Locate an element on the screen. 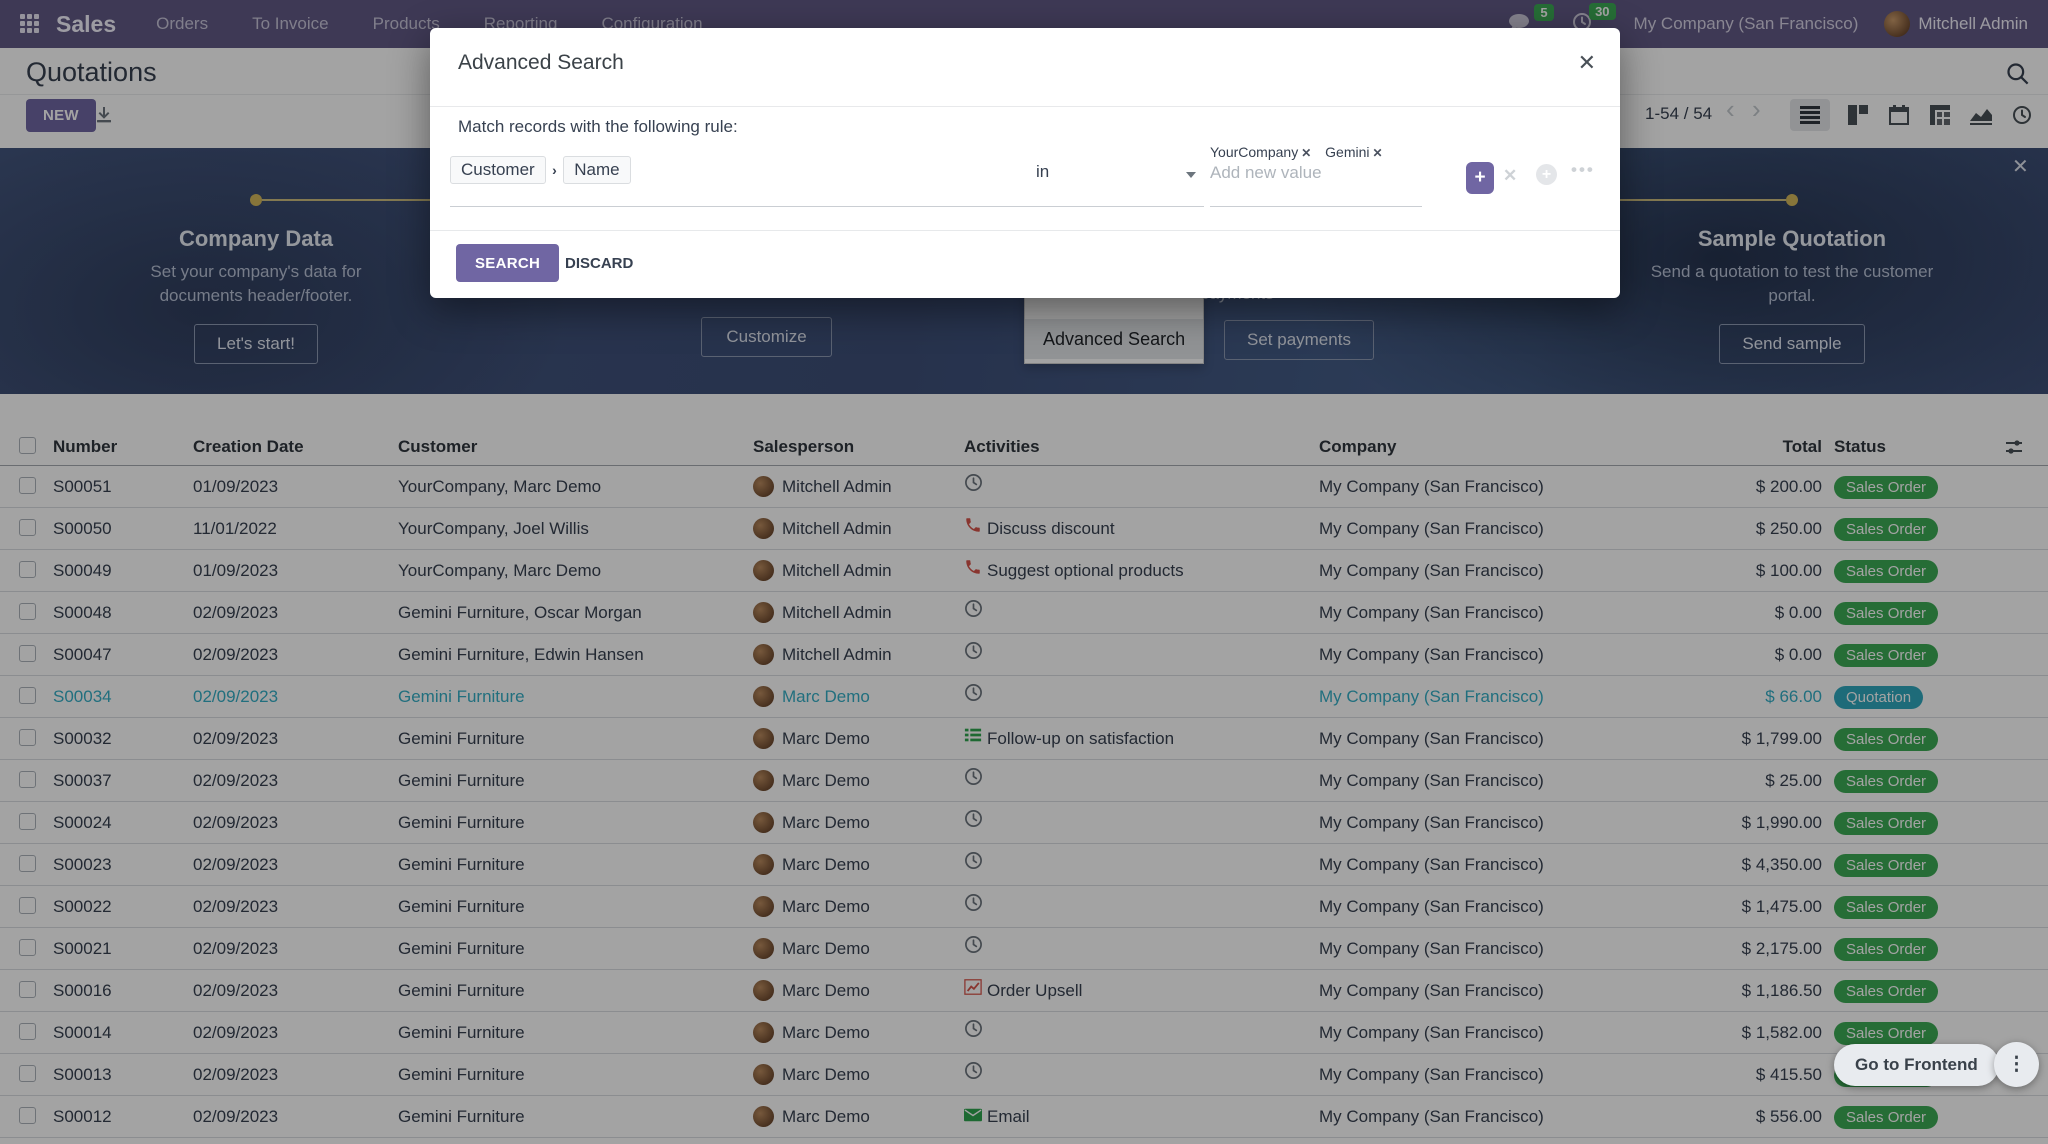 Image resolution: width=2048 pixels, height=1144 pixels. modal-close-icon: ✕ is located at coordinates (1586, 62).